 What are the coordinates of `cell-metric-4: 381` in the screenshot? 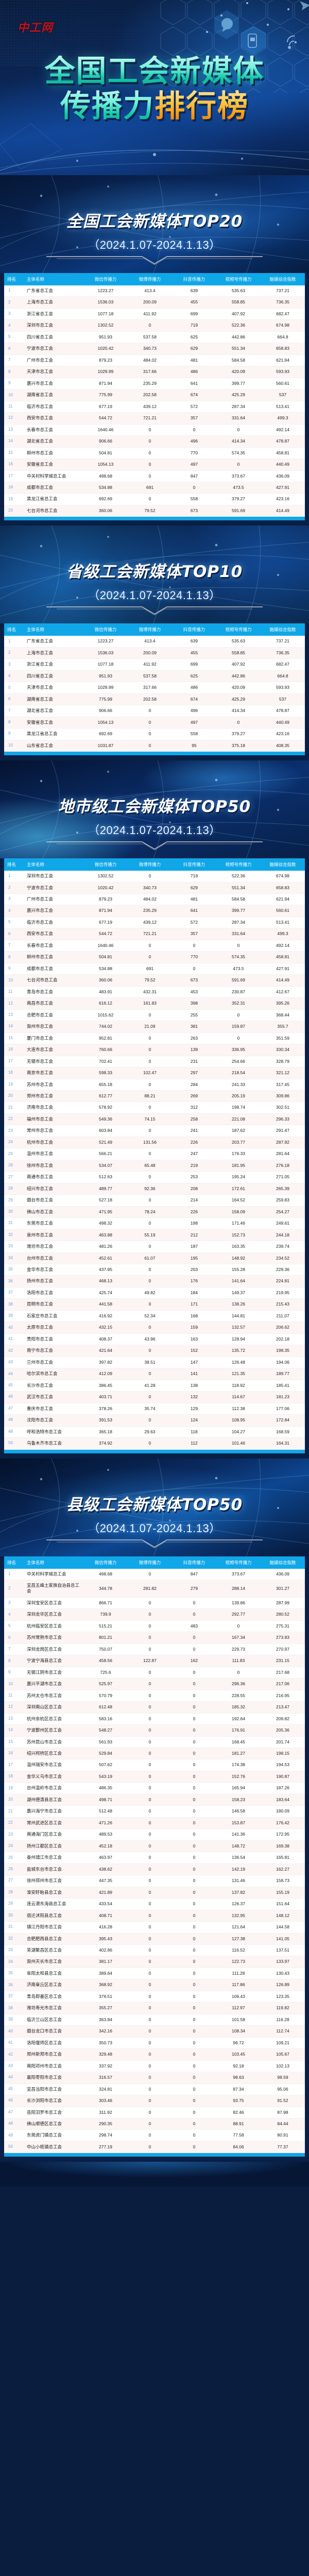 It's located at (194, 1027).